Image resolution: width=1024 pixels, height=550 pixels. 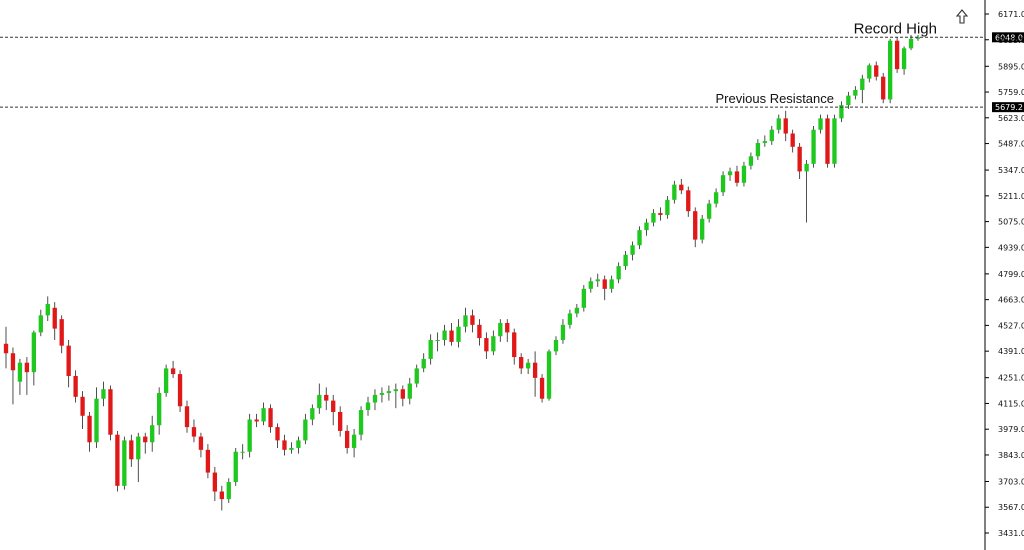 What do you see at coordinates (1011, 92) in the screenshot?
I see `y-tick-label: 5759.0` at bounding box center [1011, 92].